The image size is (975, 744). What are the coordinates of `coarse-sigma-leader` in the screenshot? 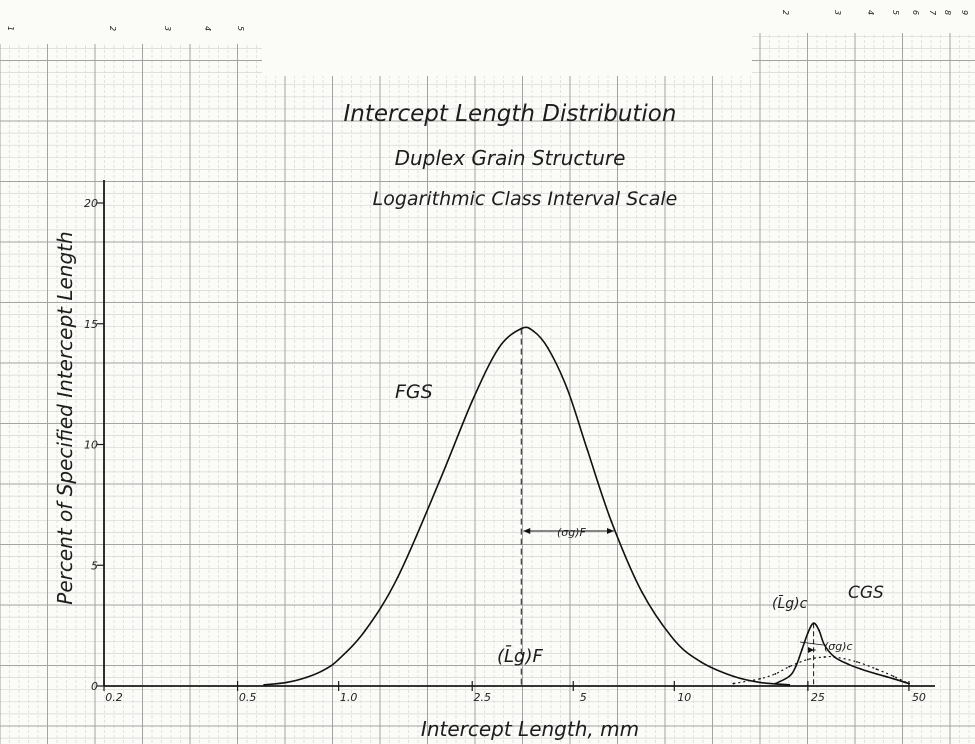 It's located at (811, 643).